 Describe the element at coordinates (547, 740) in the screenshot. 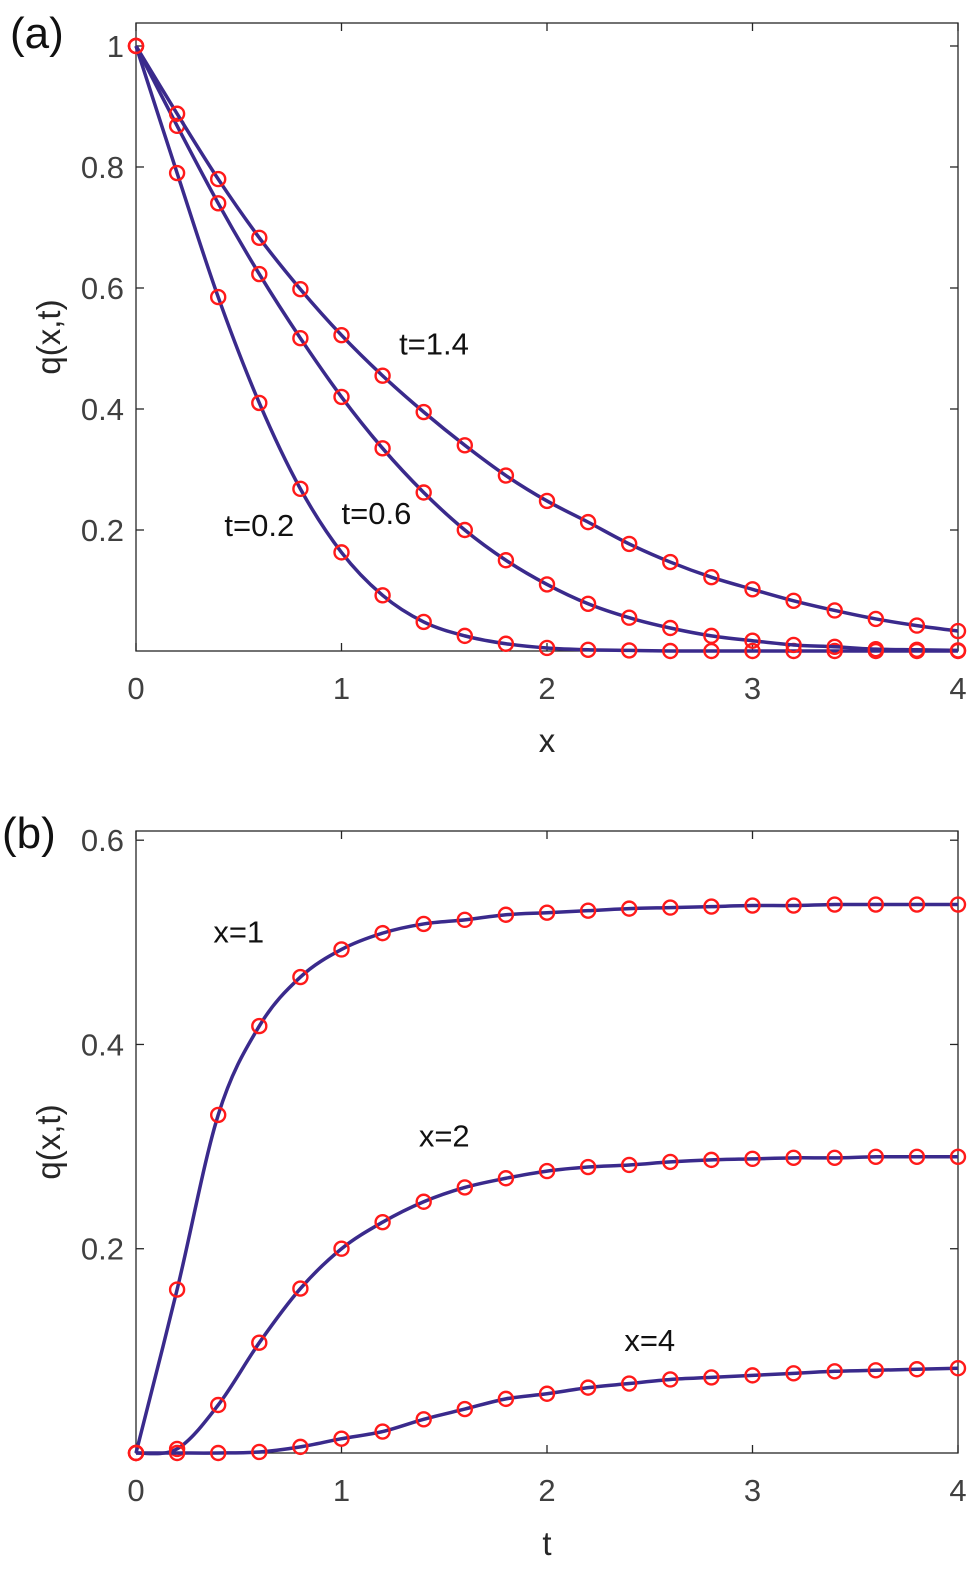

I see `x-axis-label: x` at that location.